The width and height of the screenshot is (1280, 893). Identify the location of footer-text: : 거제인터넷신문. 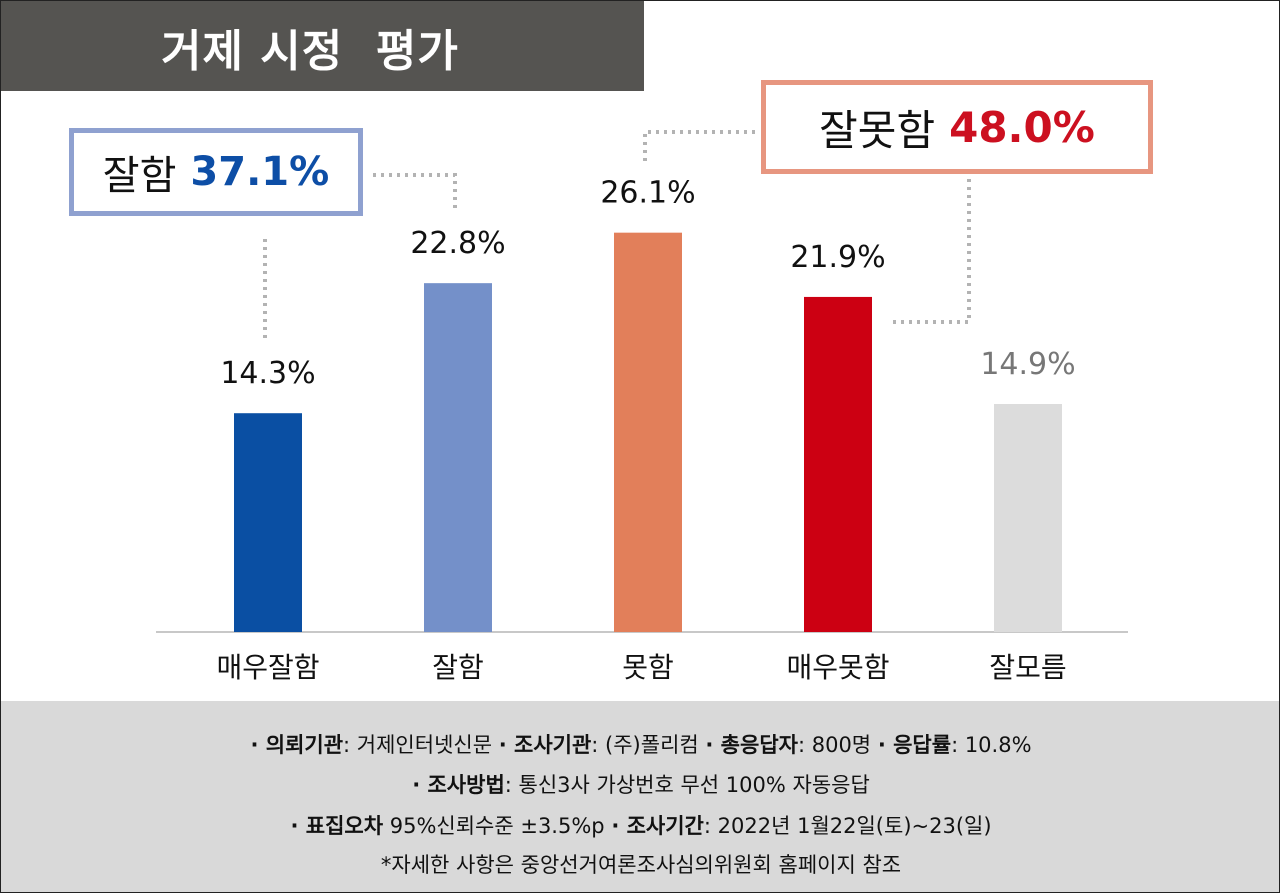
(421, 745).